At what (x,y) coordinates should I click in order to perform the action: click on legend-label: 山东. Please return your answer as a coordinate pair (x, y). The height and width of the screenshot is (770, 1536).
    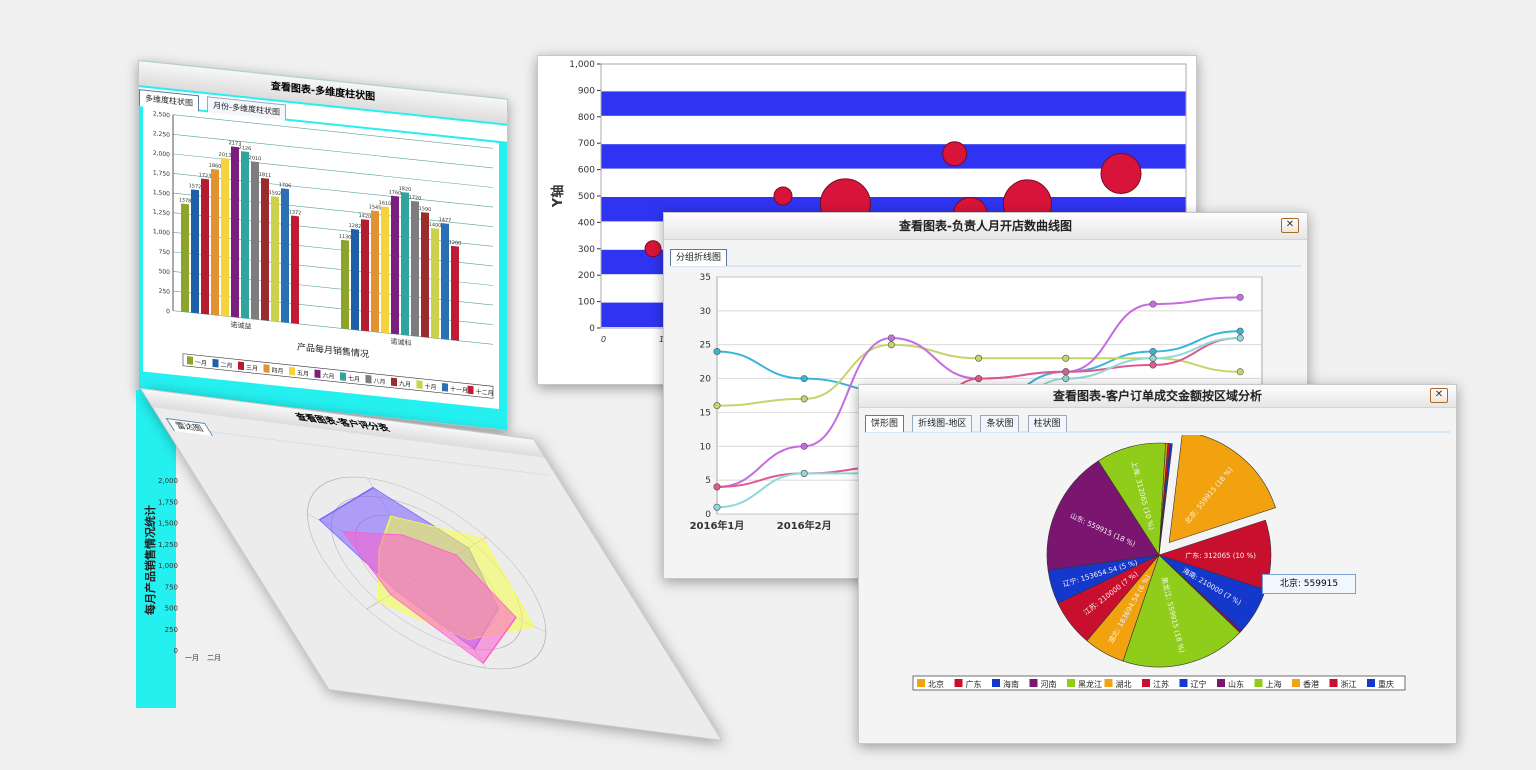
    Looking at the image, I should click on (1236, 684).